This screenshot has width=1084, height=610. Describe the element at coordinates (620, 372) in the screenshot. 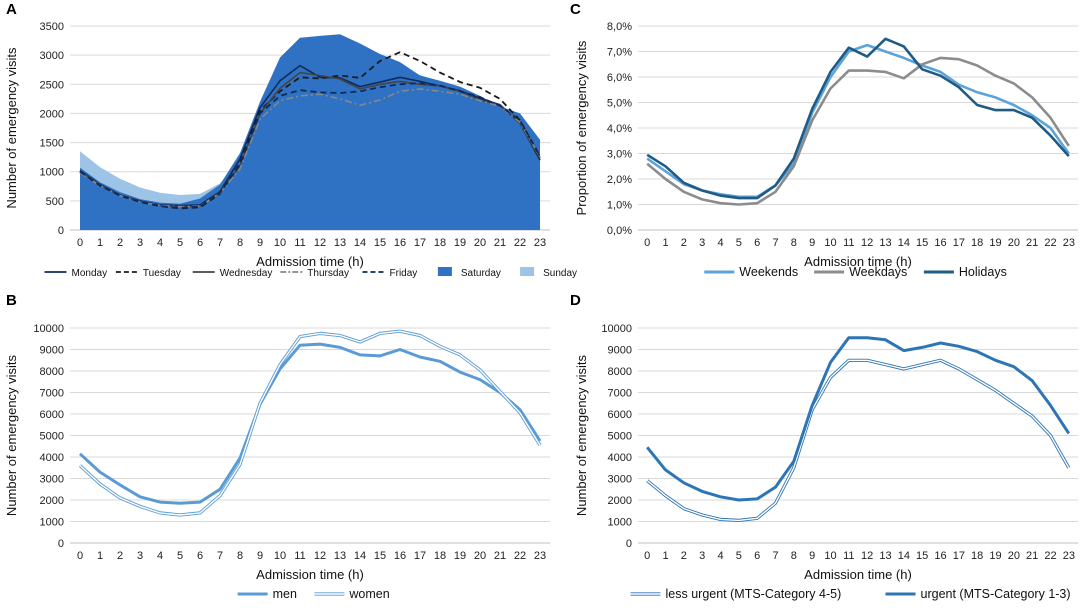

I see `y-tick-label: 8000` at that location.